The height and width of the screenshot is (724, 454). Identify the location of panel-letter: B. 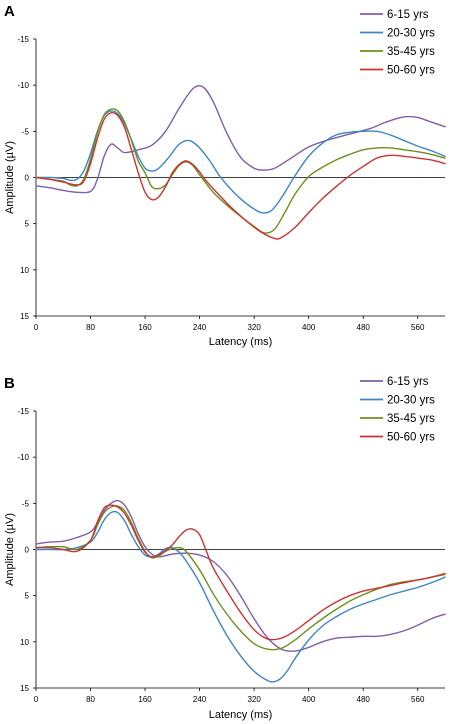
(9, 383).